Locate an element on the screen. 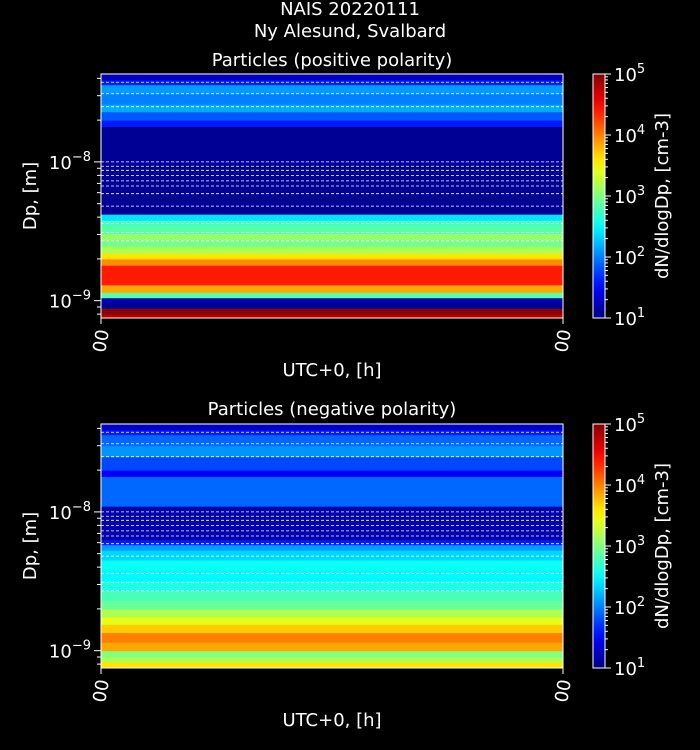  panel-title: Particles (negative polarity) is located at coordinates (332, 409).